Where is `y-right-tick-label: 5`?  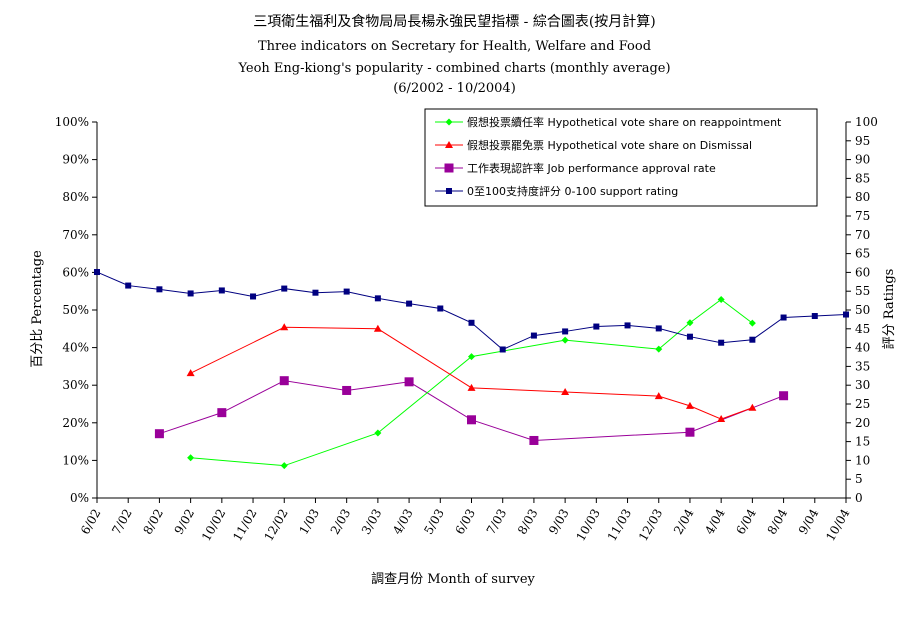
y-right-tick-label: 5 is located at coordinates (859, 479).